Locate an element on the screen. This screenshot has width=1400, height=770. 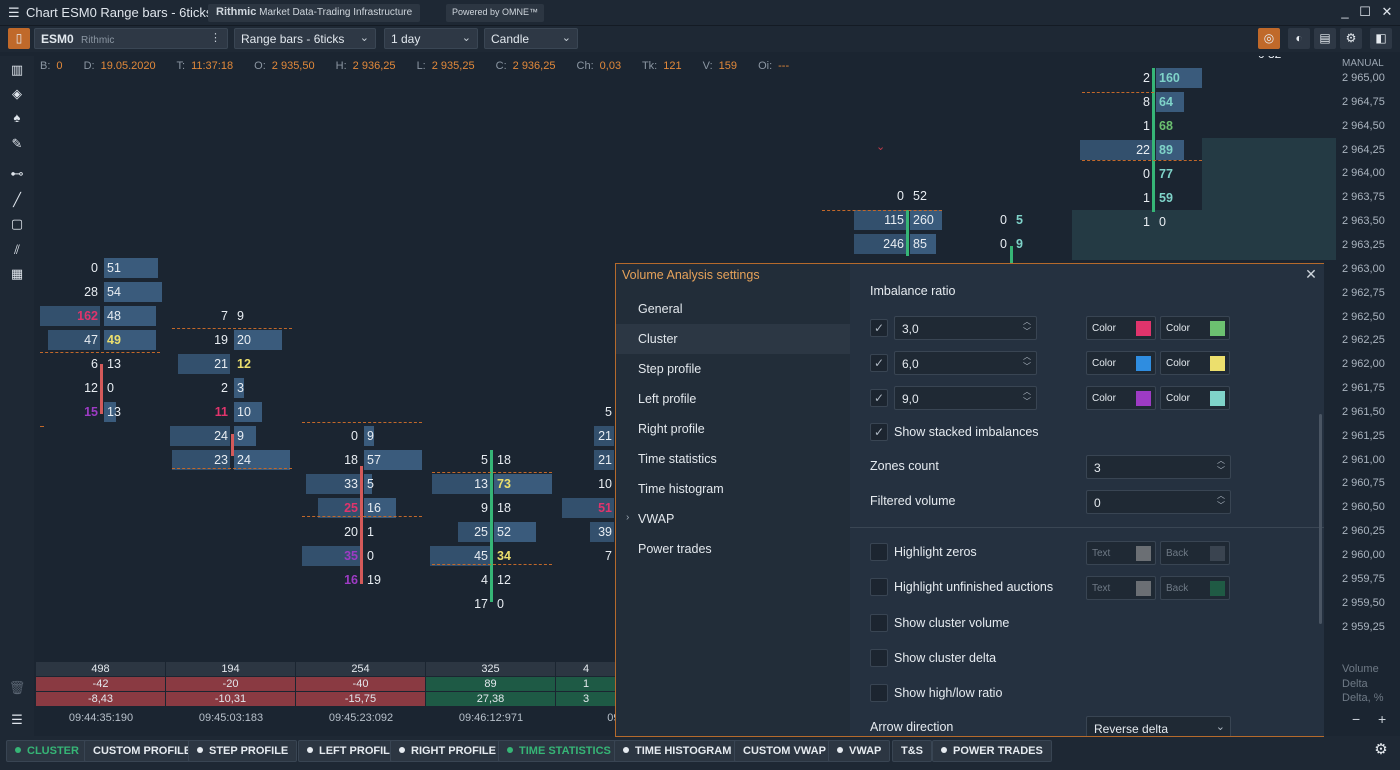
nav-left-profile: Left profile is located at coordinates (733, 399).